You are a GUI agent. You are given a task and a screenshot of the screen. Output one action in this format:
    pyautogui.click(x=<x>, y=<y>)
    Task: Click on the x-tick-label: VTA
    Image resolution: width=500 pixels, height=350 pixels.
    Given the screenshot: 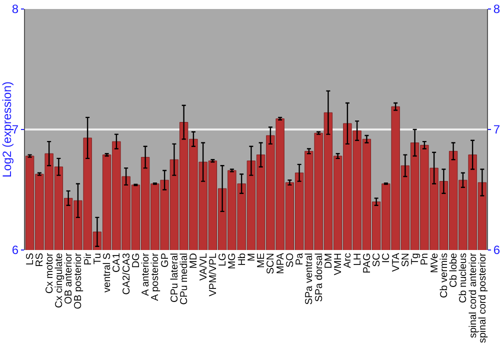 What is the action you would take?
    pyautogui.click(x=396, y=262)
    